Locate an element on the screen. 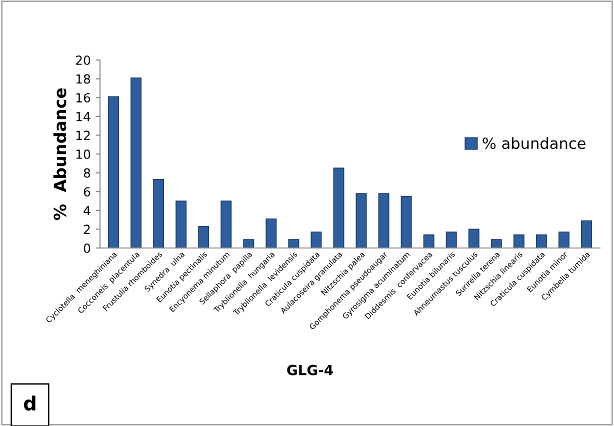 Image resolution: width=614 pixels, height=426 pixels. y-tick-label: 16 is located at coordinates (83, 98).